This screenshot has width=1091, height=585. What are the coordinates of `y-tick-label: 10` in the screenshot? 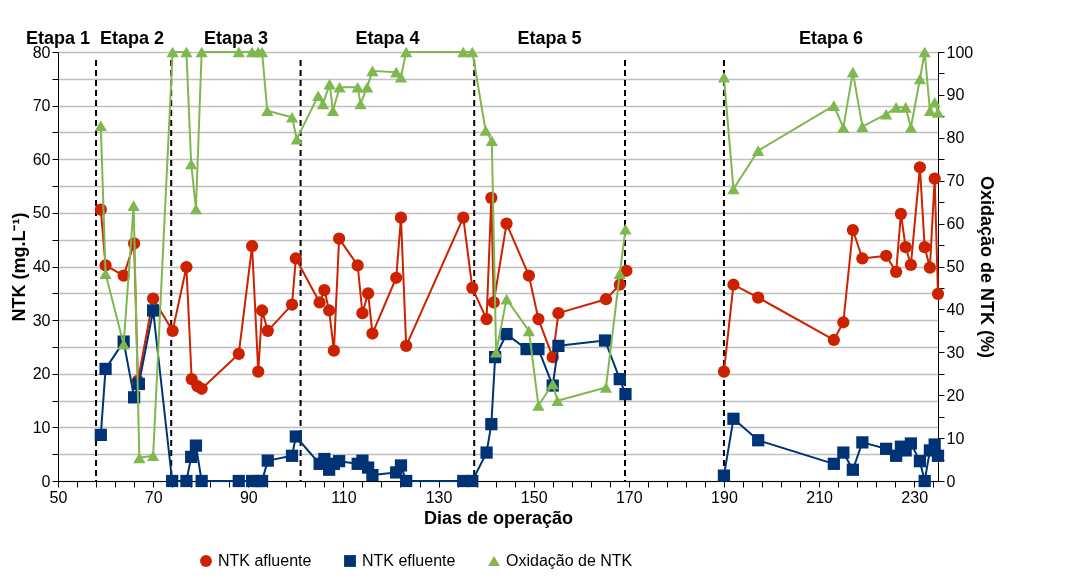 It's located at (41, 427).